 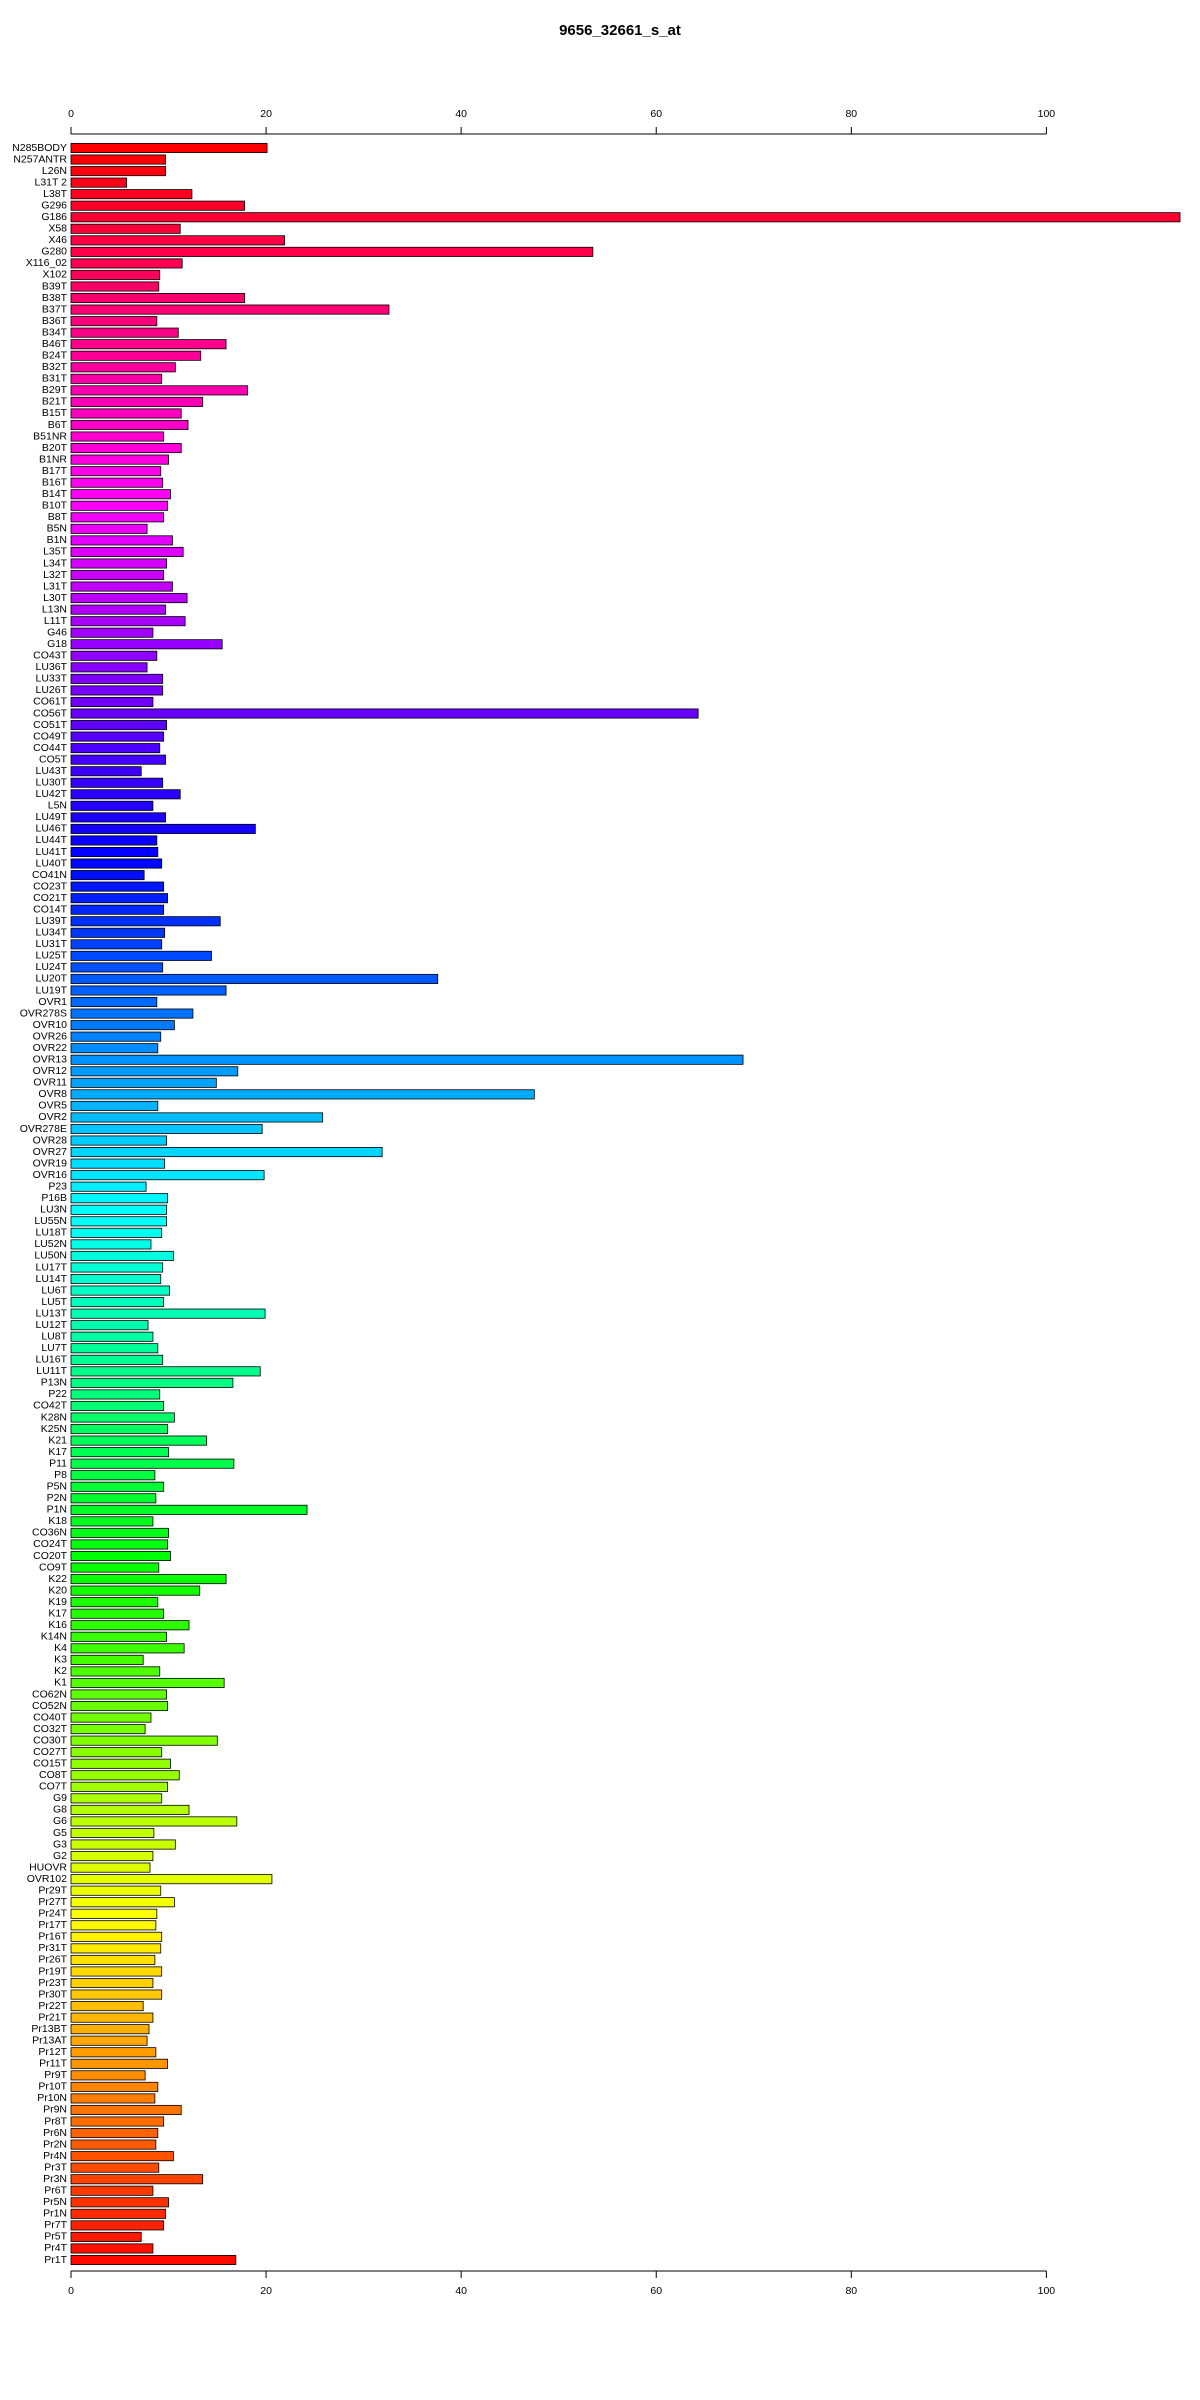 What do you see at coordinates (55, 2121) in the screenshot?
I see `y-tick-label: Pr8T` at bounding box center [55, 2121].